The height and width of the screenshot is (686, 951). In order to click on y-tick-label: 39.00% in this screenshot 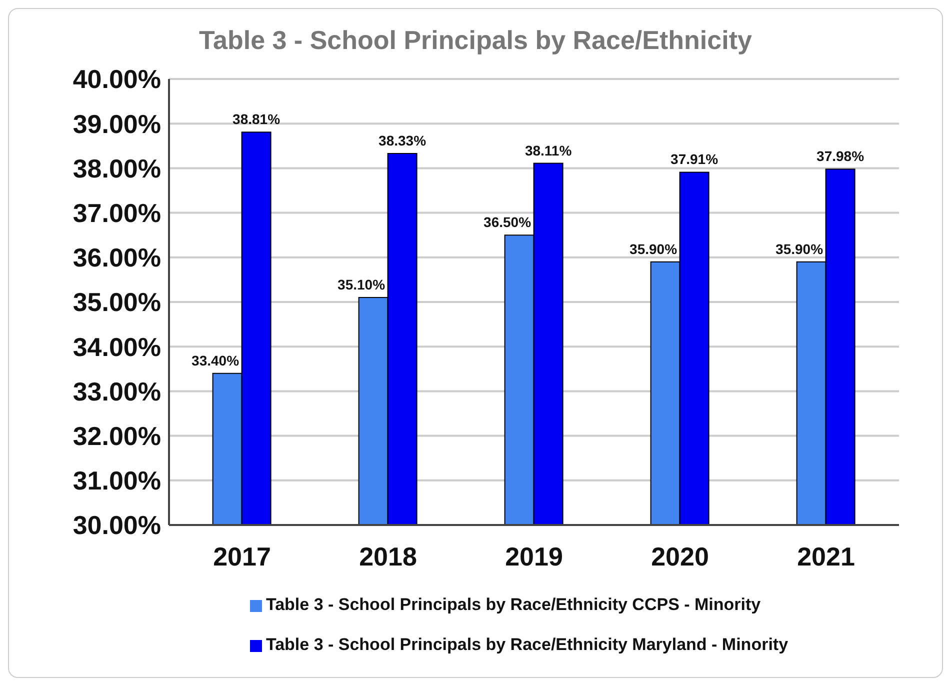, I will do `click(116, 123)`.